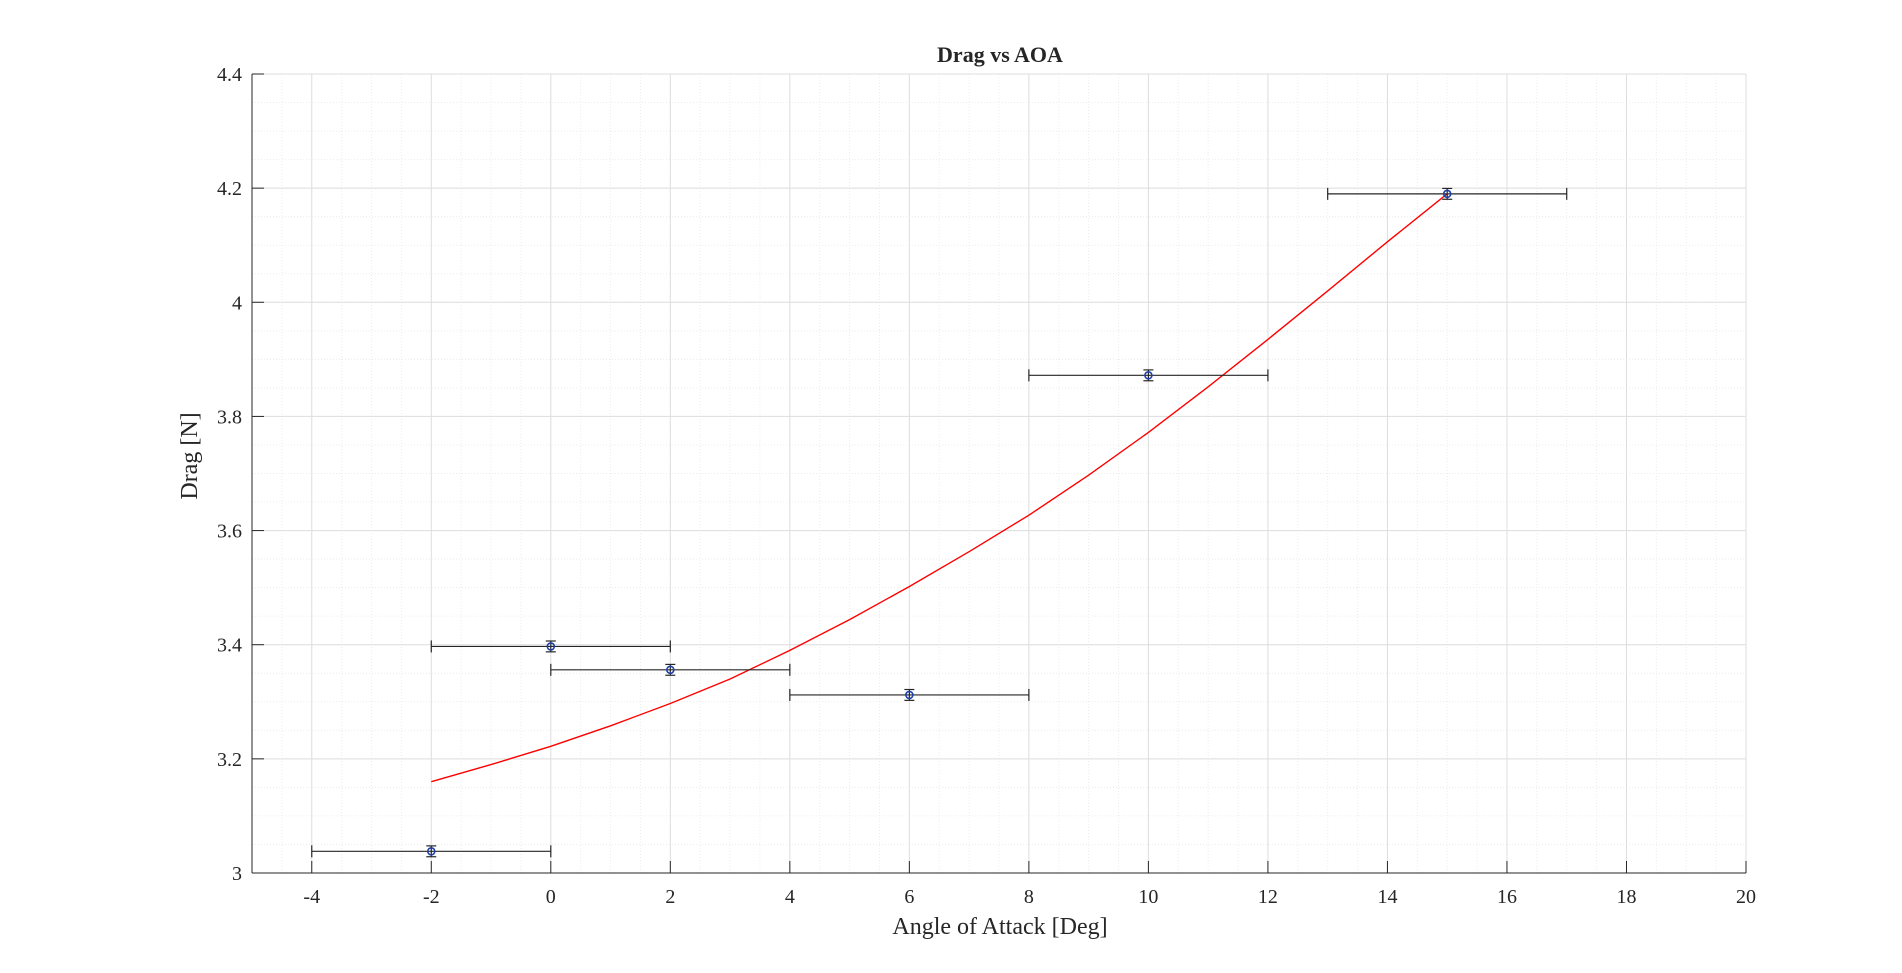  What do you see at coordinates (909, 897) in the screenshot?
I see `x-tick-label: 6` at bounding box center [909, 897].